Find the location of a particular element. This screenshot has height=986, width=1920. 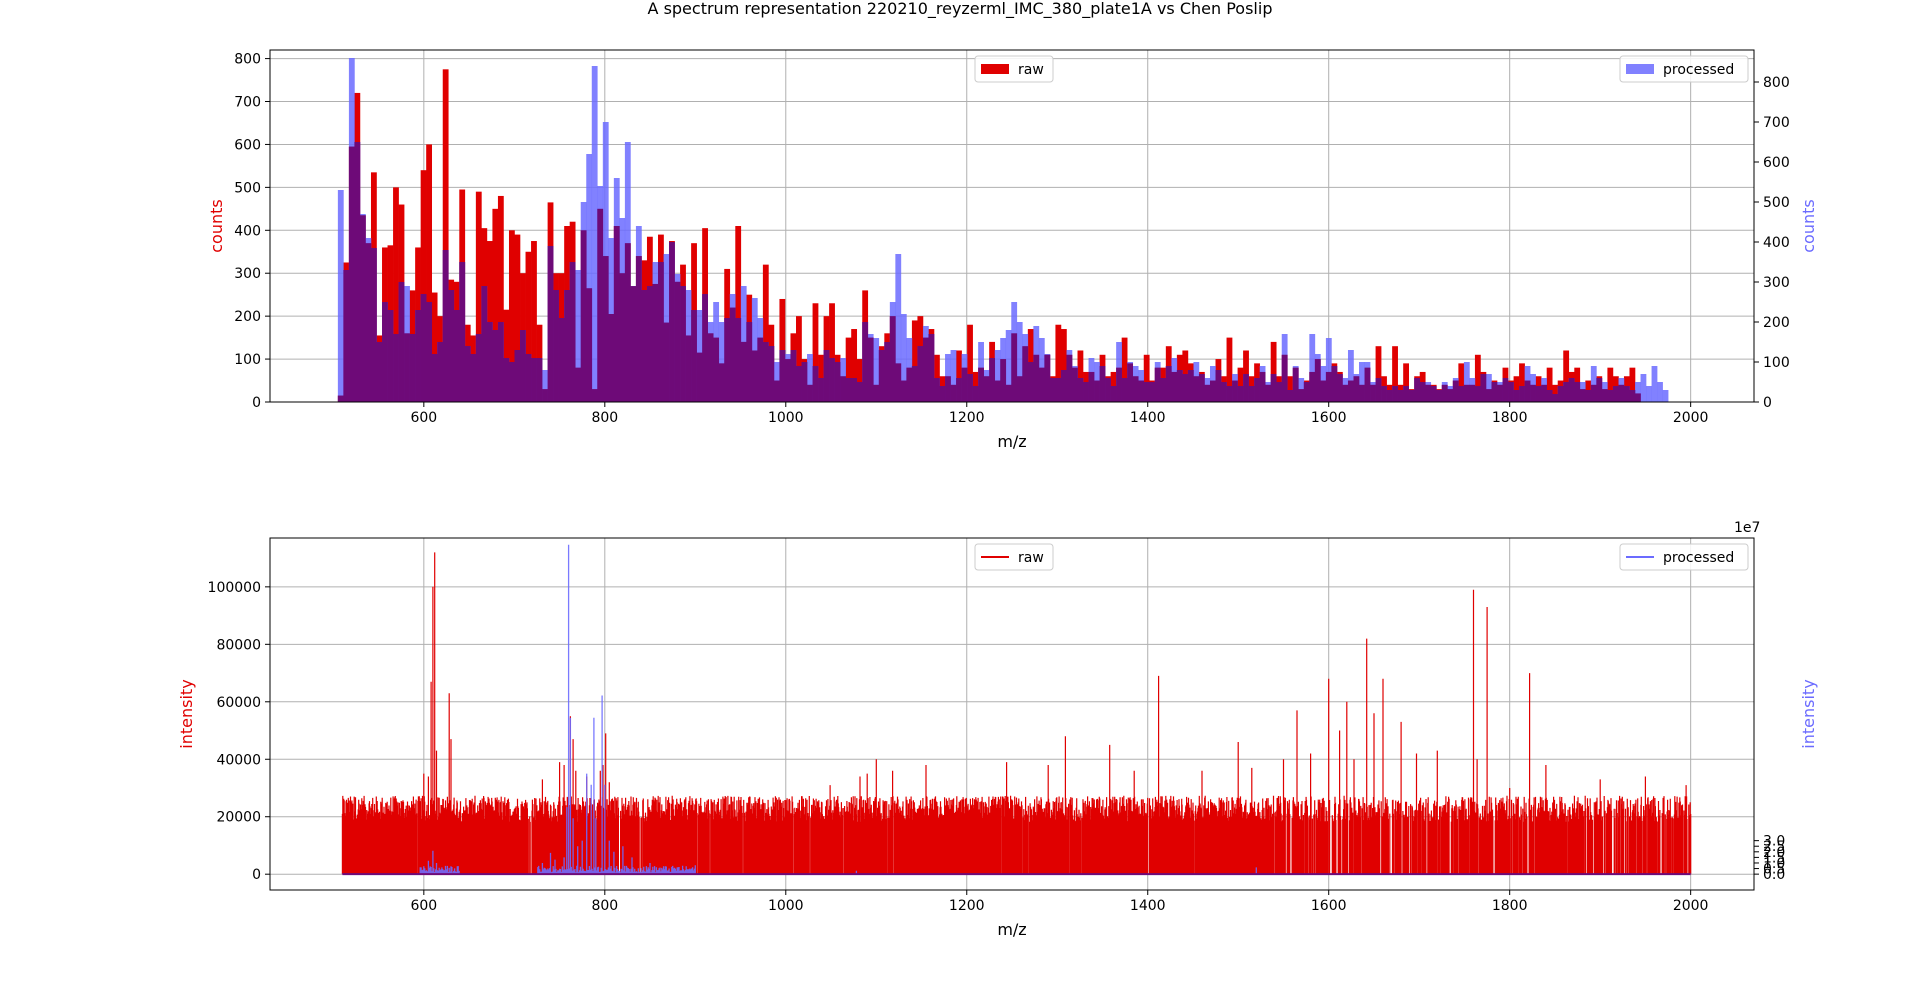

y-tick-label-right: 400 is located at coordinates (1776, 243).